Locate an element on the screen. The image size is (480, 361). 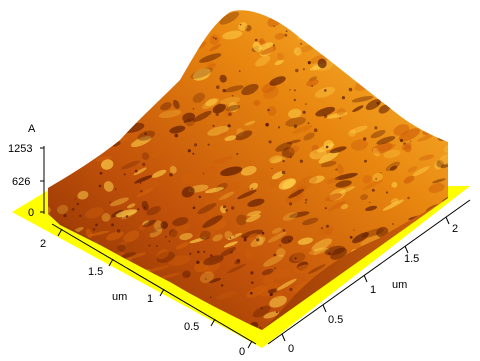
x-tick-label: 1.5 is located at coordinates (95, 272).